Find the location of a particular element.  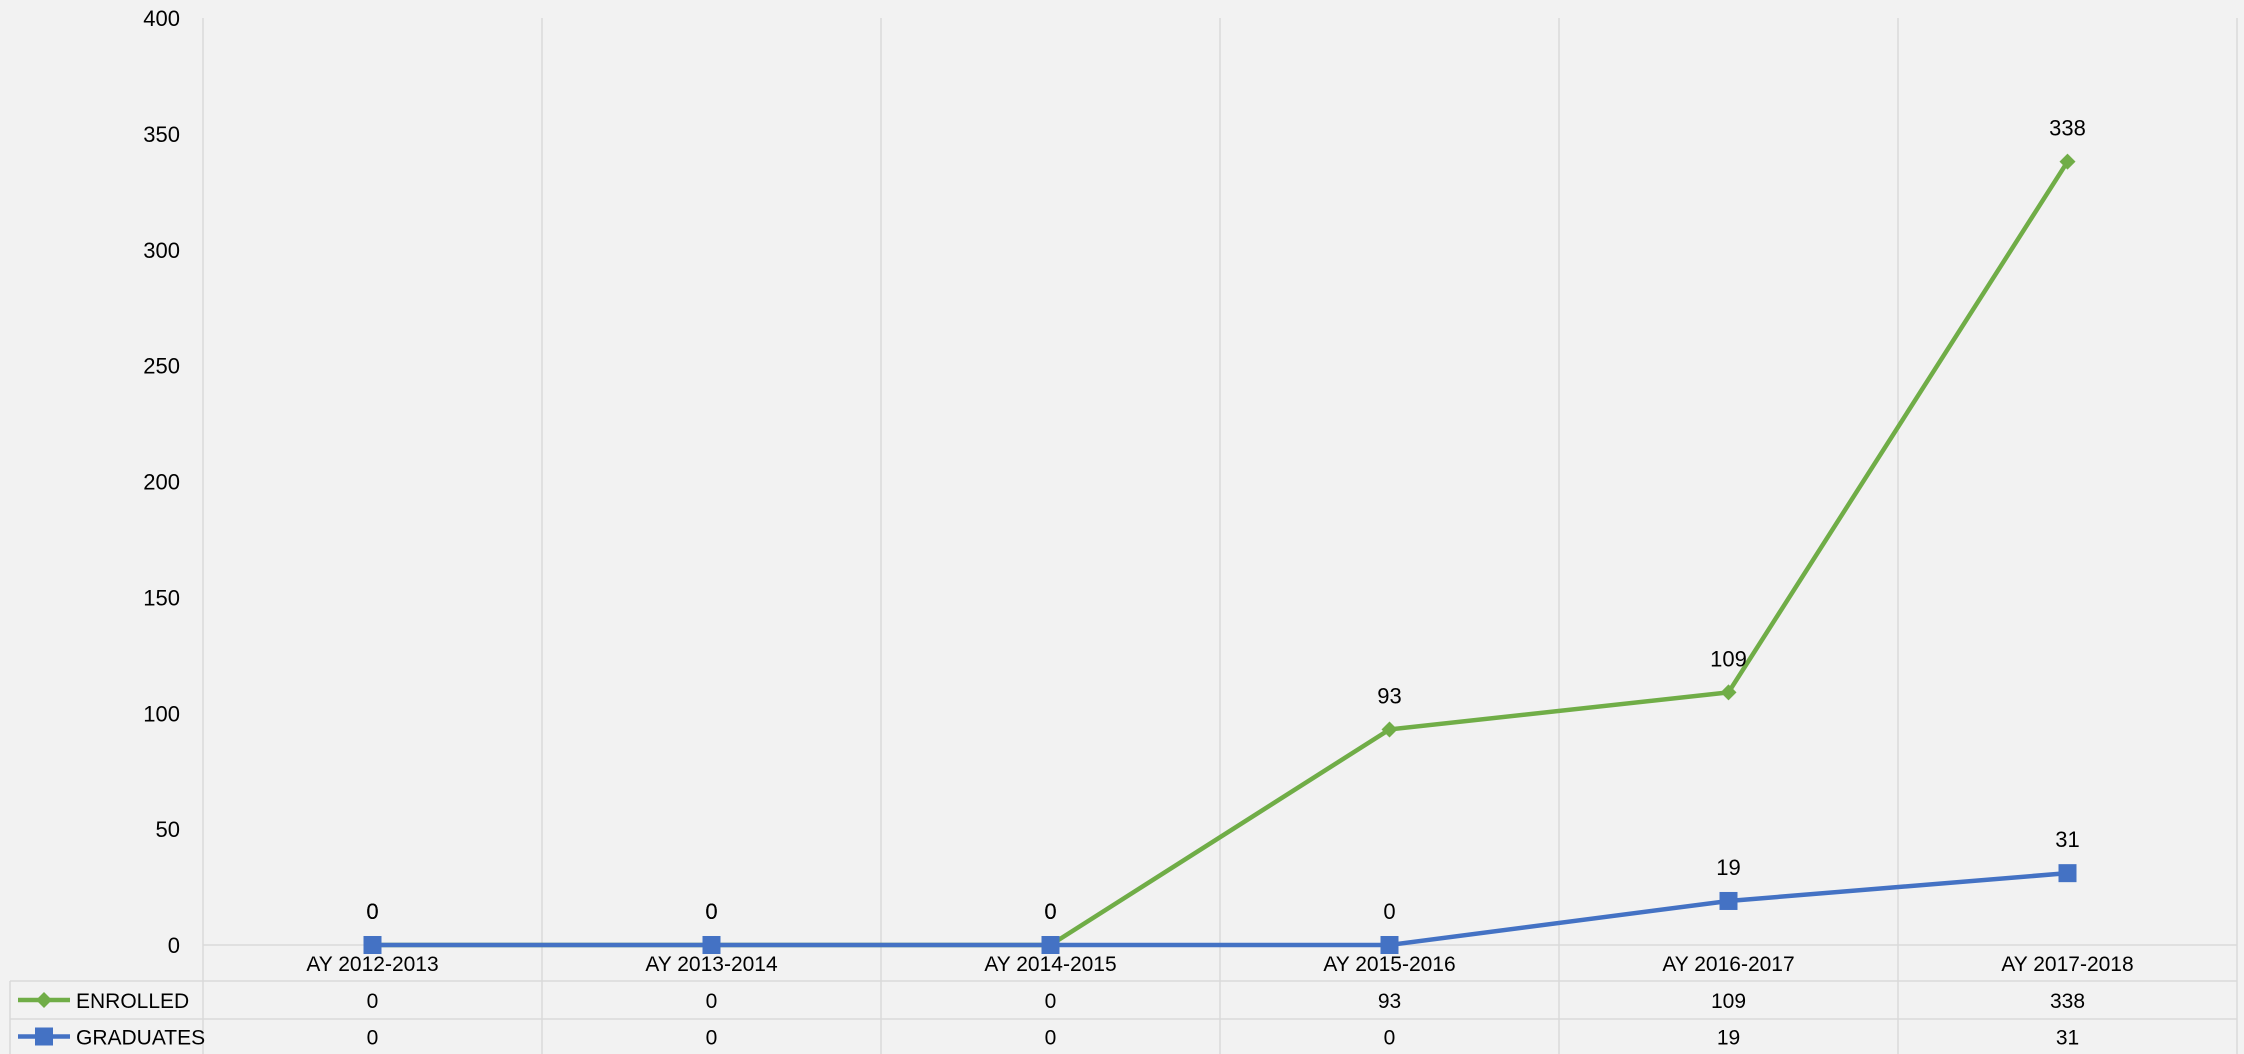

y-tick-label: 300 is located at coordinates (161, 250).